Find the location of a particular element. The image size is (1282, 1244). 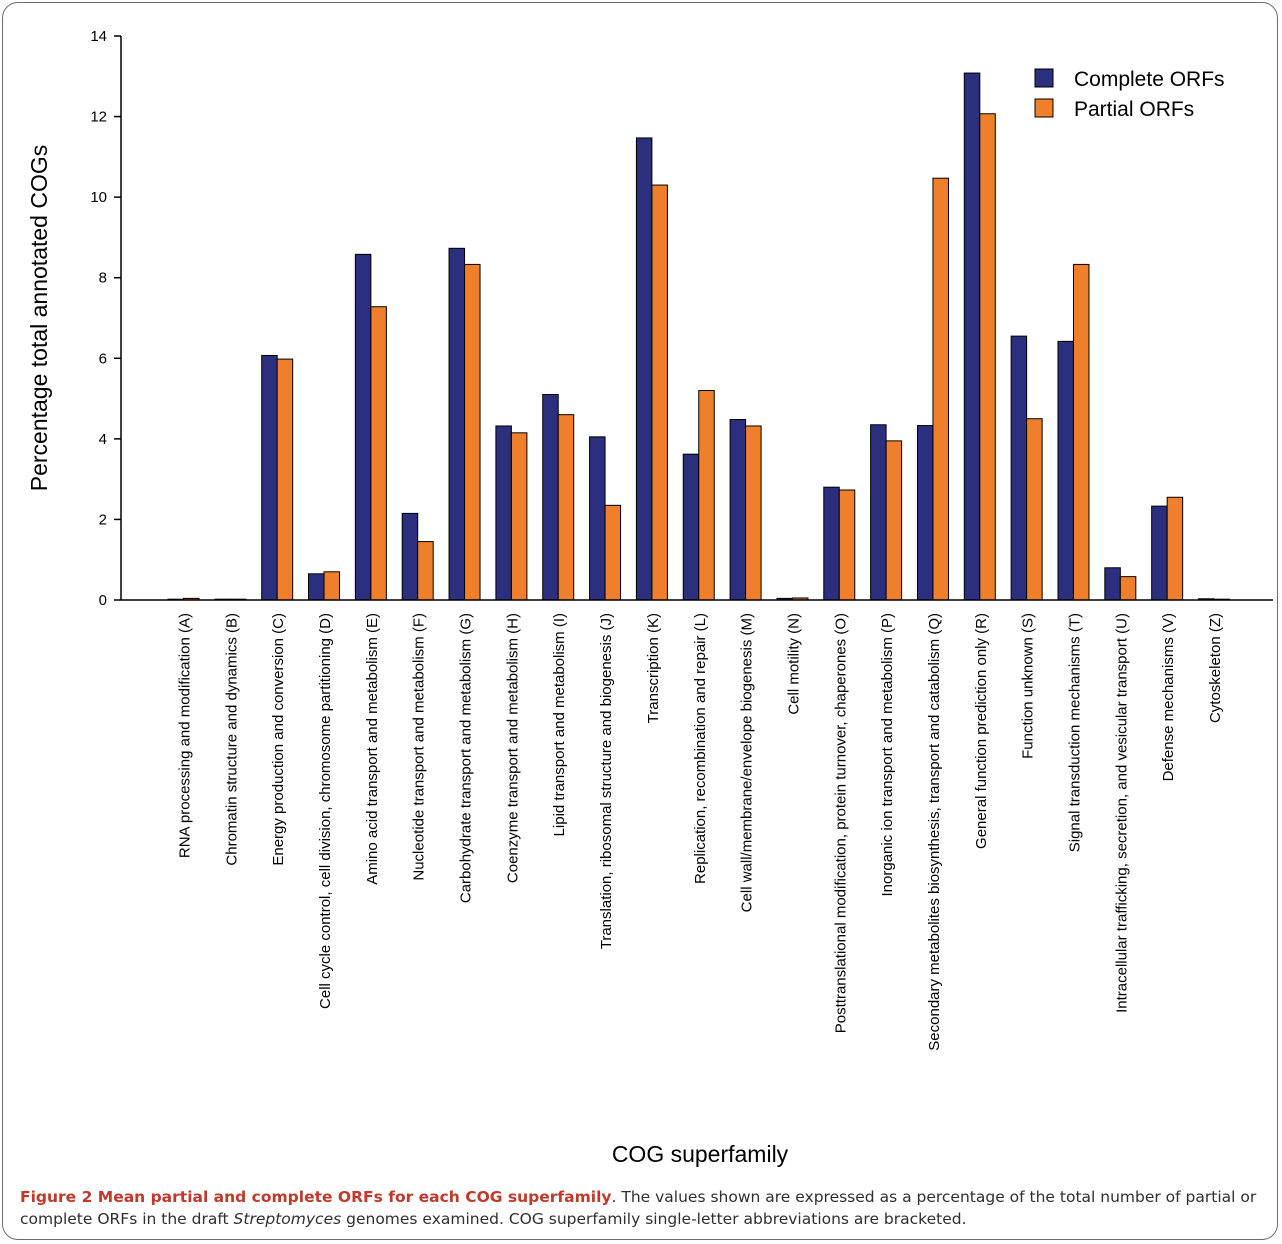

x-tick-label: RNA processing and modification (A) is located at coordinates (185, 735).